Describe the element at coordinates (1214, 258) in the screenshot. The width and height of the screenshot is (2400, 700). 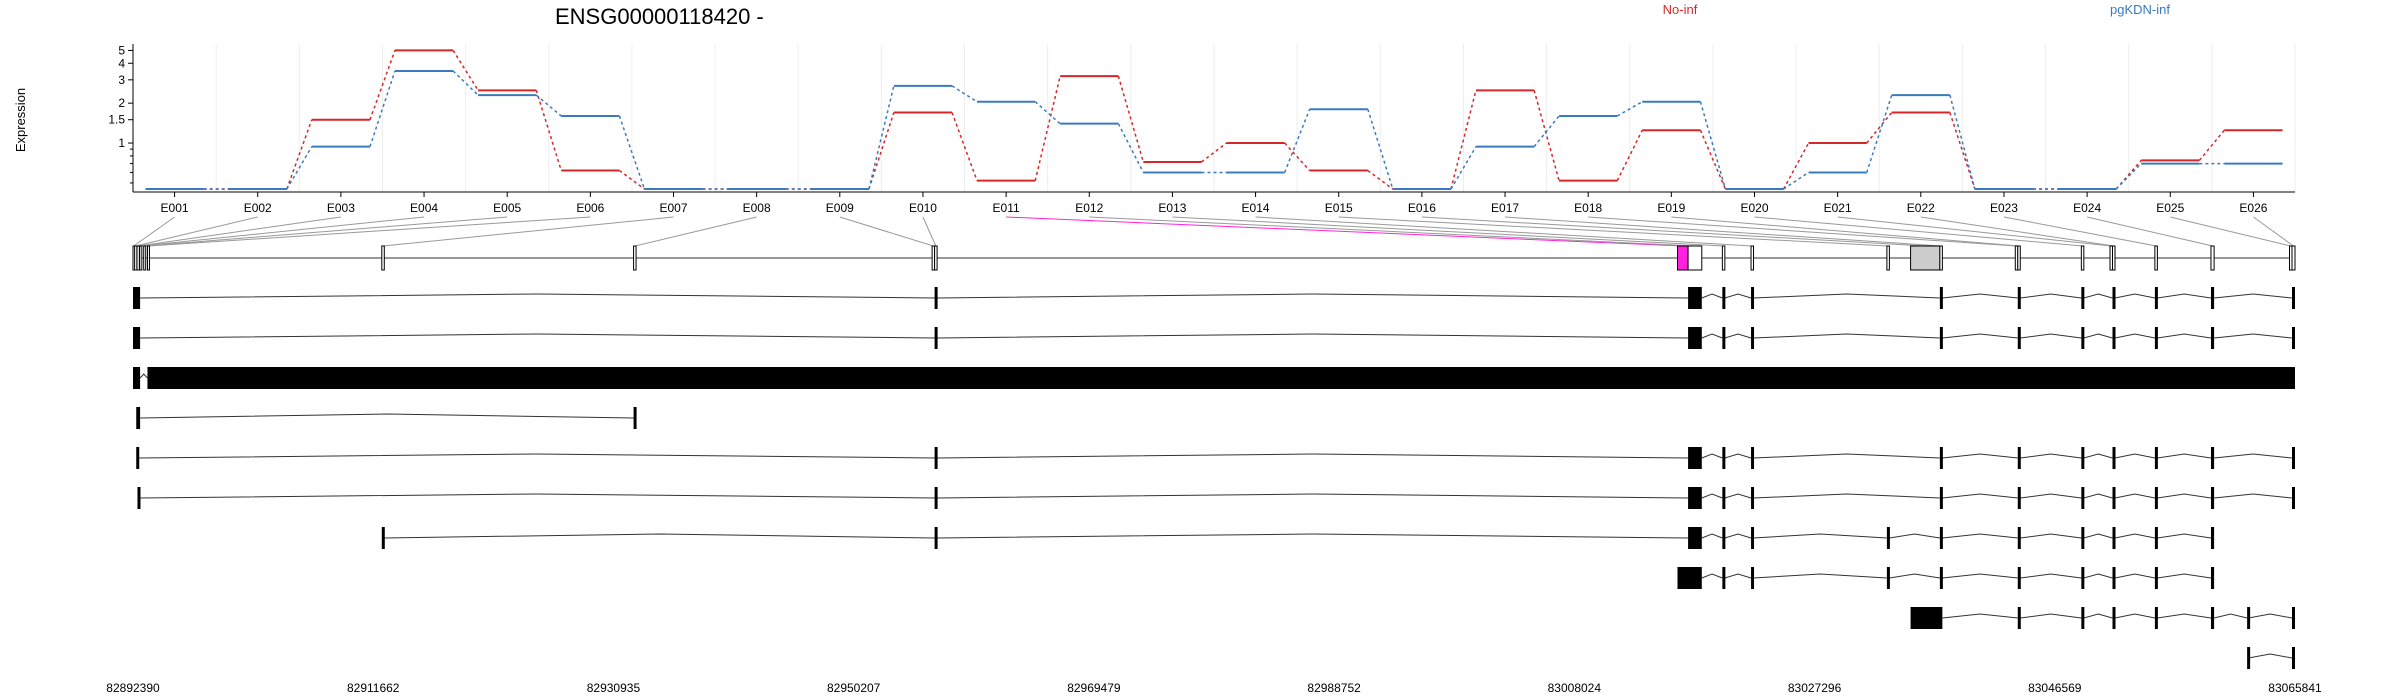
I see `gene-model` at that location.